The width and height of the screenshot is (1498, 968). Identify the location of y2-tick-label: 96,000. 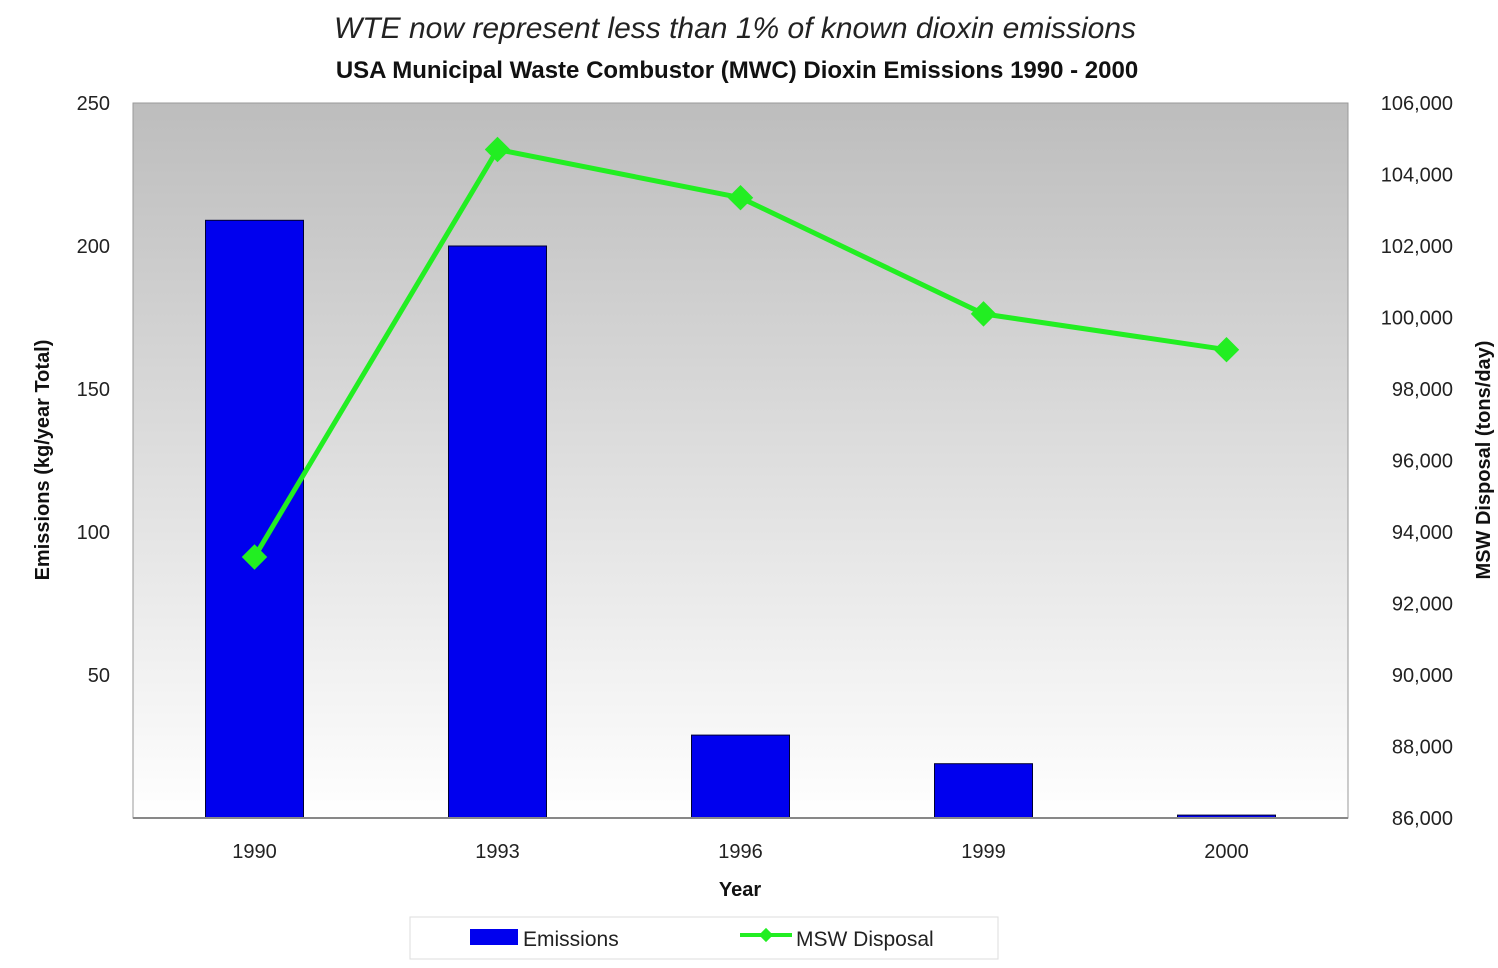
(1422, 462).